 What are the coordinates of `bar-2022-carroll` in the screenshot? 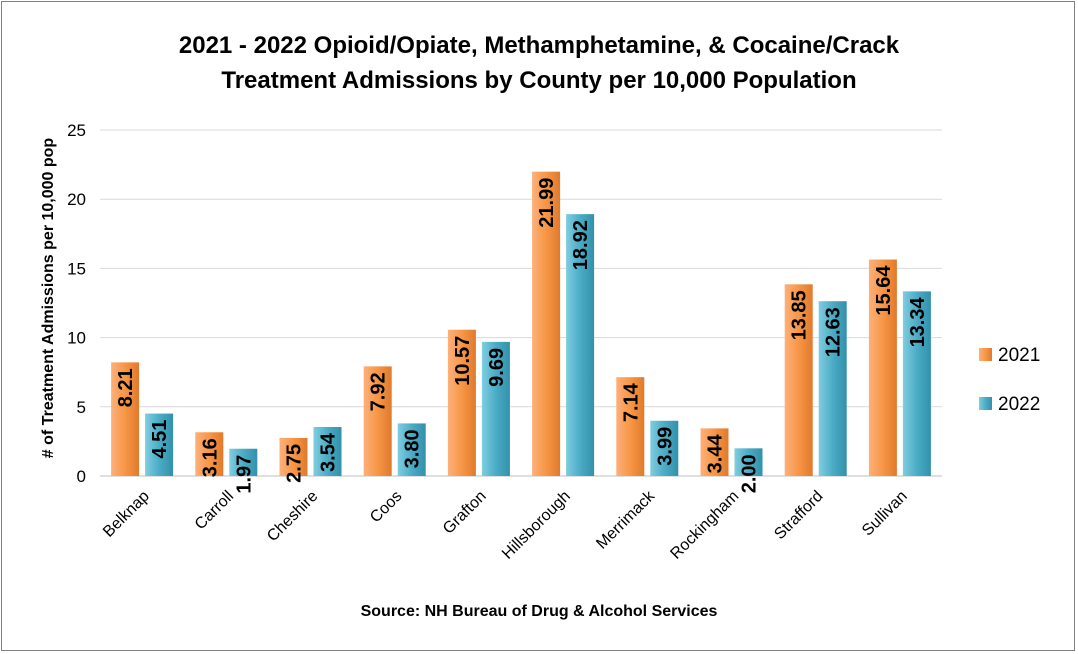 It's located at (243, 462).